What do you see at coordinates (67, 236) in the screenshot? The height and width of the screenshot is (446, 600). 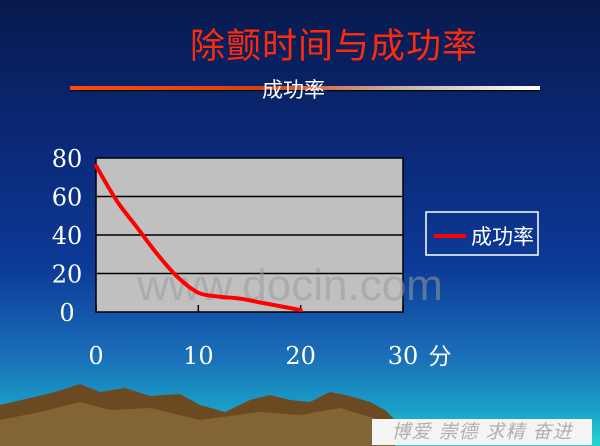 I see `y-tick-label: 40` at bounding box center [67, 236].